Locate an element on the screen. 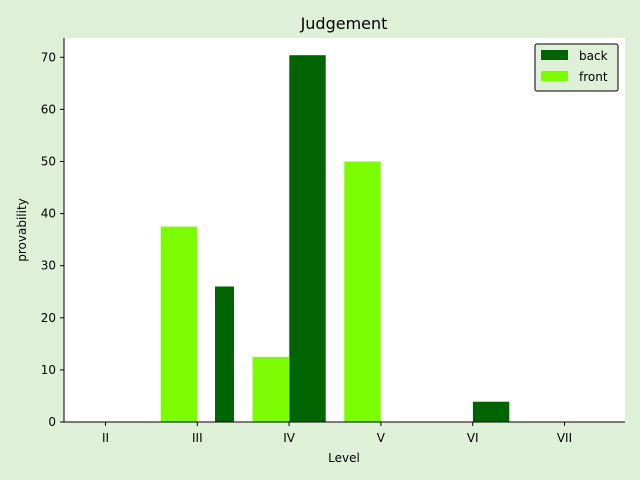  legend-swatch-front is located at coordinates (554, 76).